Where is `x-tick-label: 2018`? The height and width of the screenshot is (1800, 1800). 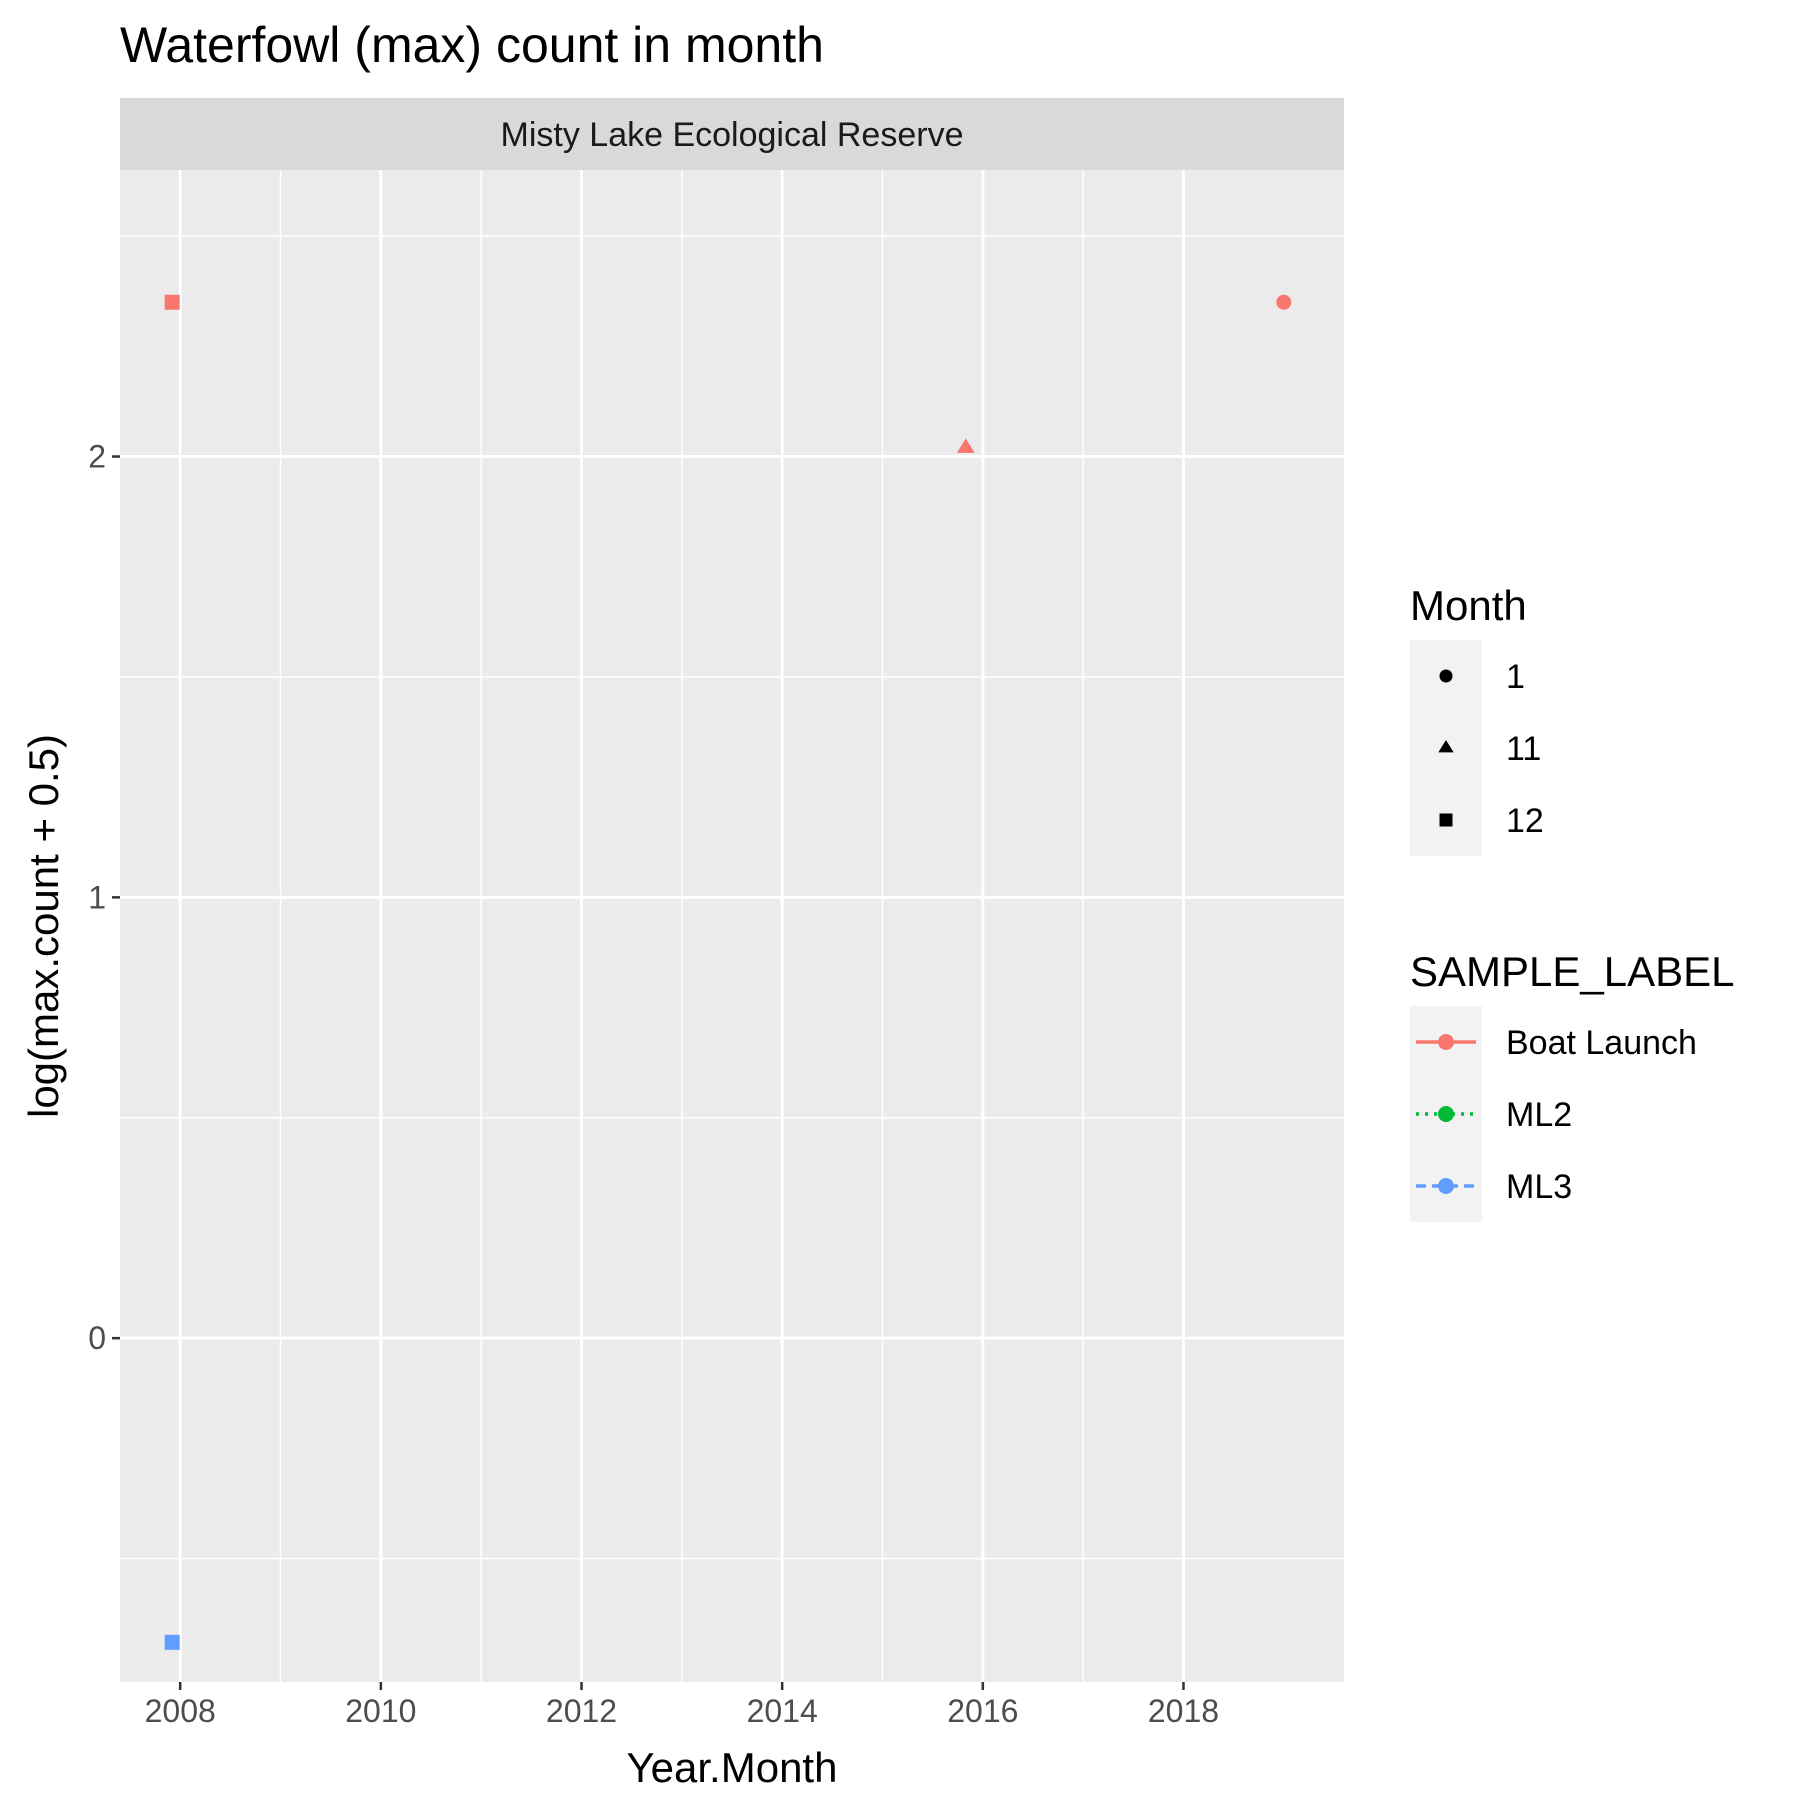
x-tick-label: 2018 is located at coordinates (1183, 1711).